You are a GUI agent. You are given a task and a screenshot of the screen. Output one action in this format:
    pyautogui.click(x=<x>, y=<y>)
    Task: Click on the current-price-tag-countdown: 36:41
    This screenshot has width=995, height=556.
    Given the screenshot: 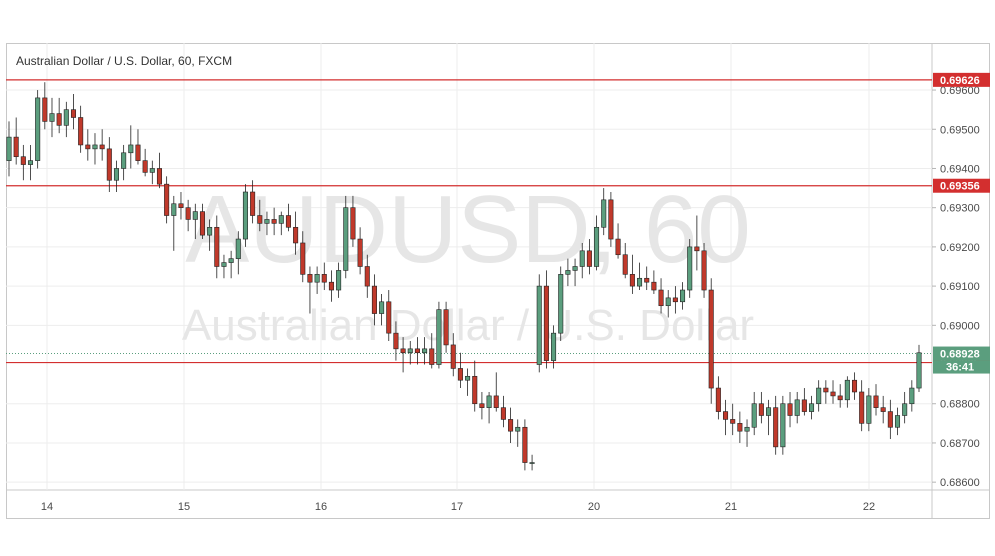 What is the action you would take?
    pyautogui.click(x=960, y=368)
    